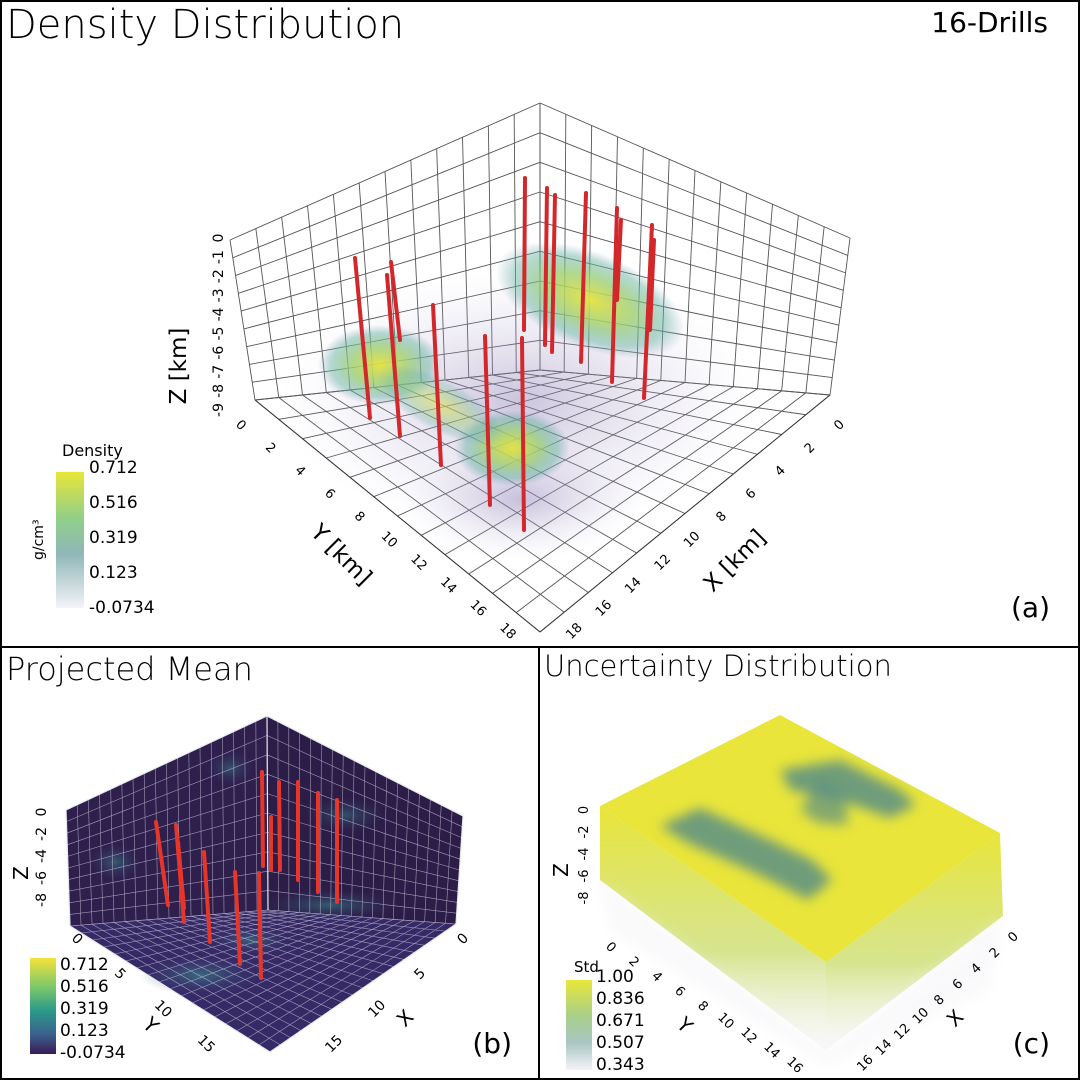  Describe the element at coordinates (586, 967) in the screenshot. I see `colorbar-title: Std` at that location.